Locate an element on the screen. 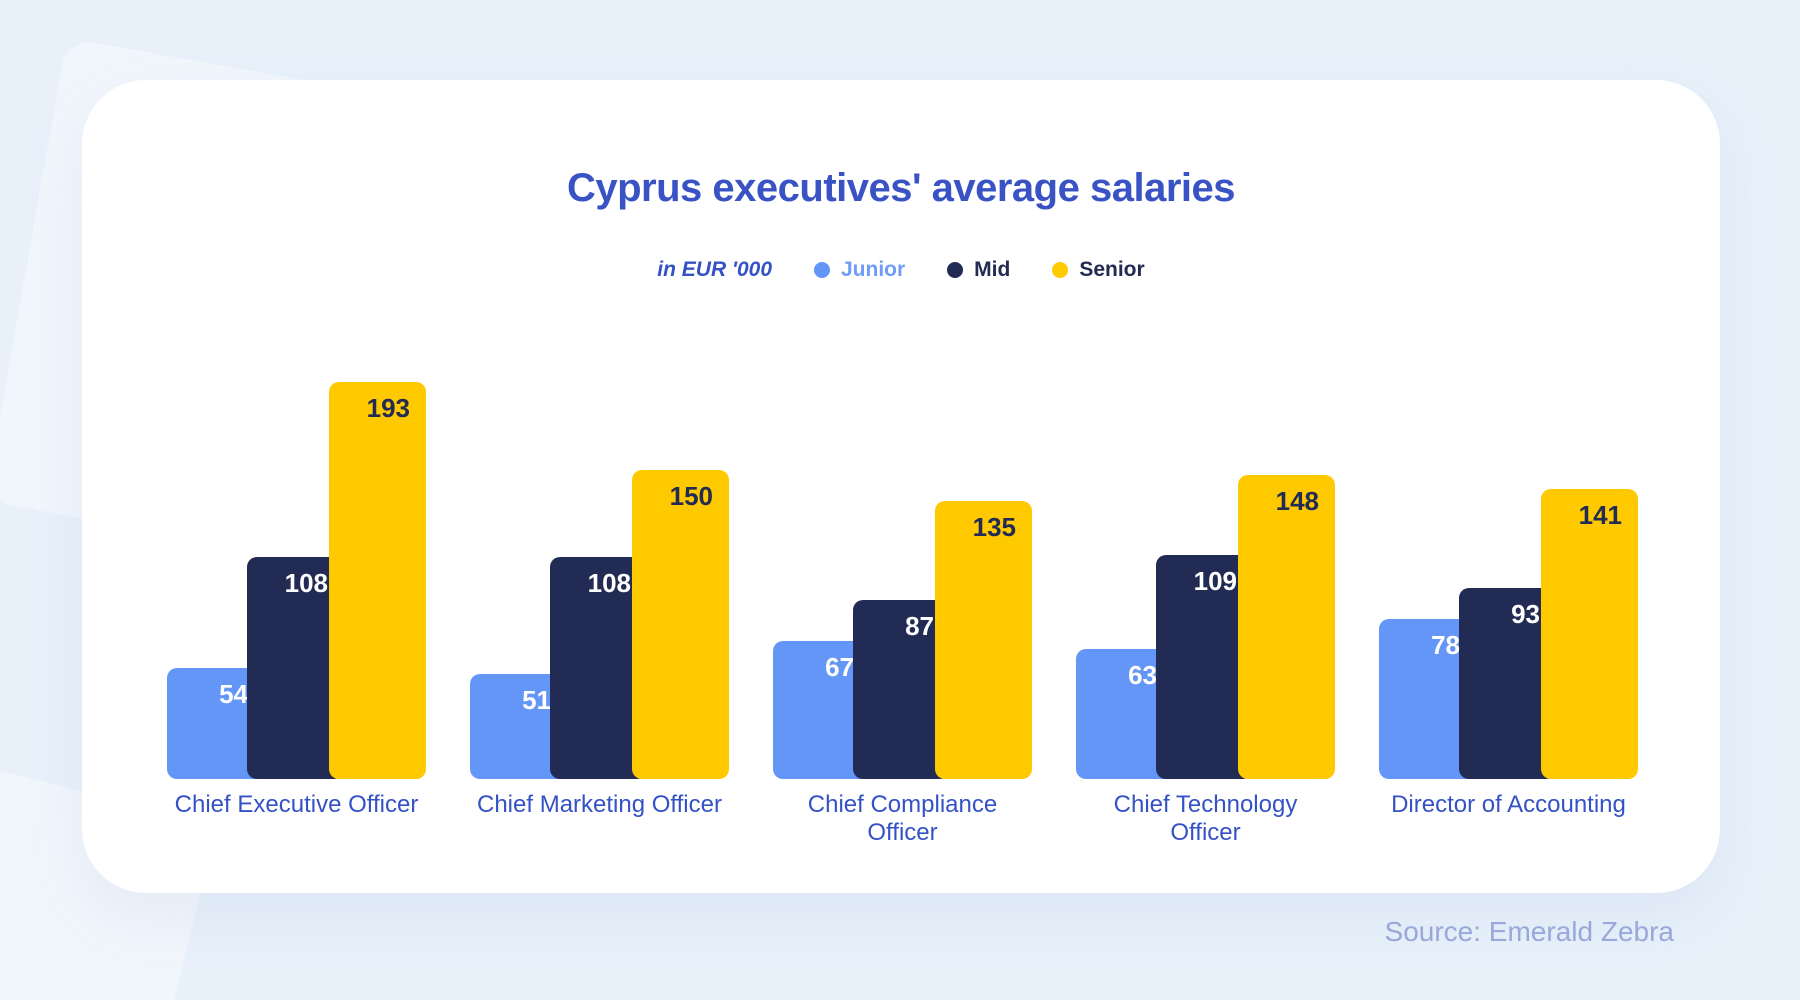  legend-label-senior: Senior is located at coordinates (1112, 269).